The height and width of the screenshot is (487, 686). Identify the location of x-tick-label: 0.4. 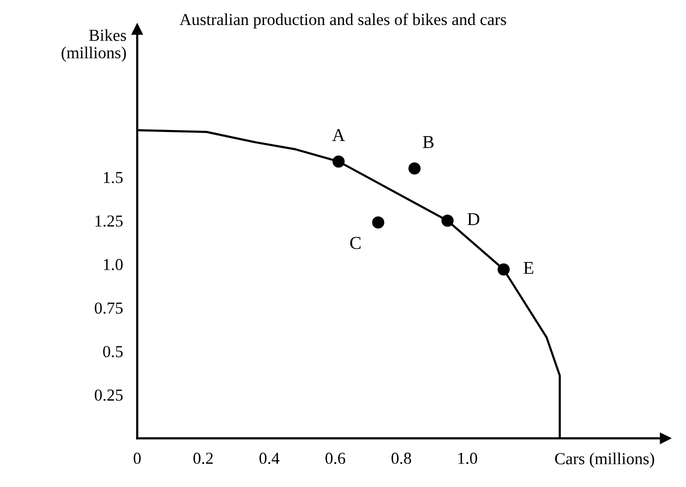
(269, 458).